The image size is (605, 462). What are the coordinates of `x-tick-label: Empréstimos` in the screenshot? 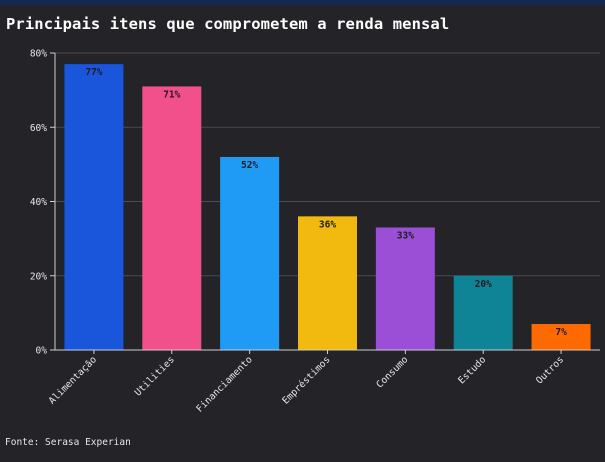 It's located at (306, 380).